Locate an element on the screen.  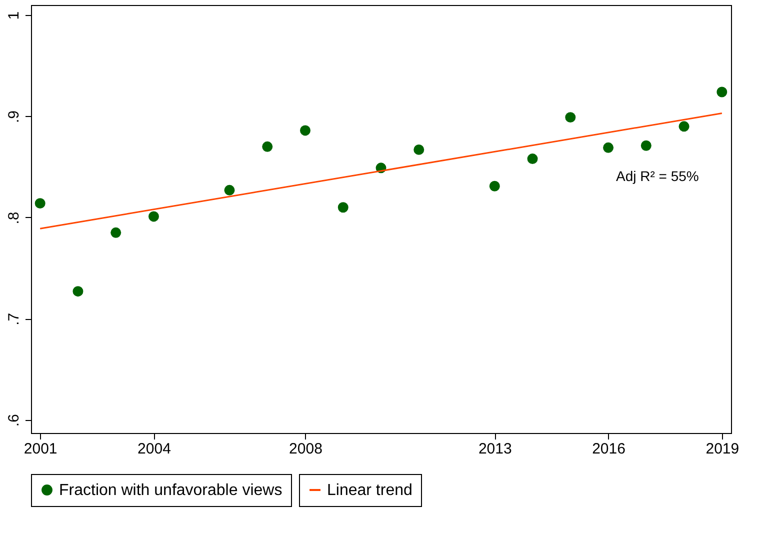
x-tick-label: 2008 is located at coordinates (305, 449).